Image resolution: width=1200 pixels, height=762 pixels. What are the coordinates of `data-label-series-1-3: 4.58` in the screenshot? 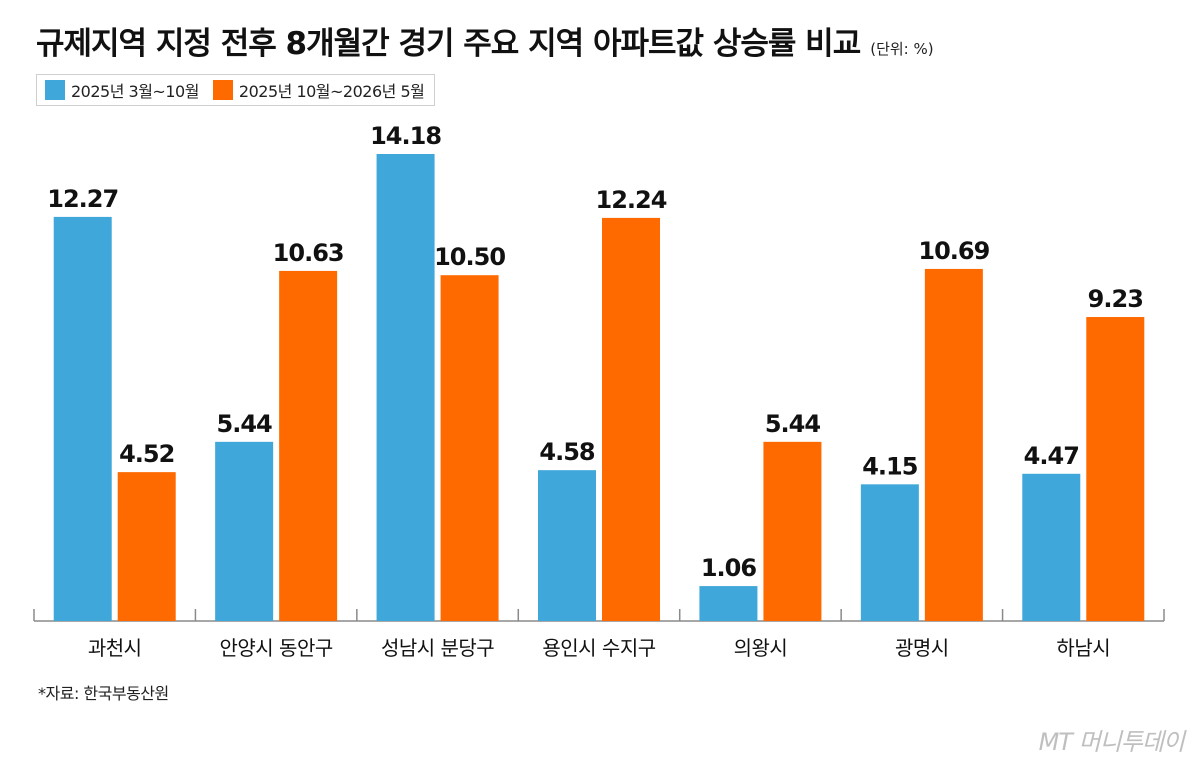 It's located at (567, 452).